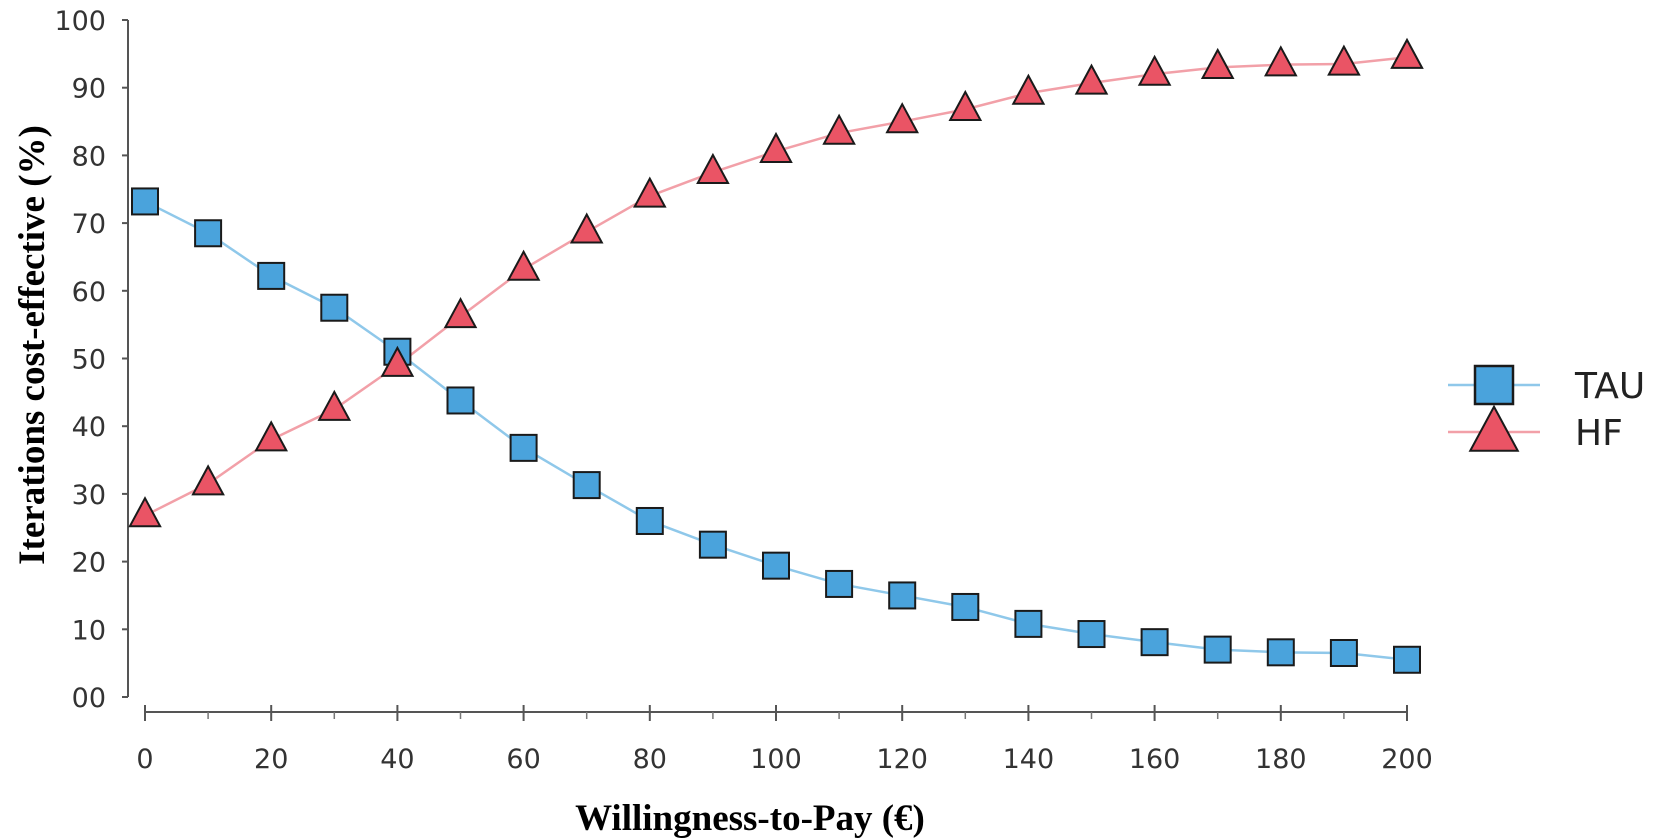 The width and height of the screenshot is (1655, 840). Describe the element at coordinates (1494, 428) in the screenshot. I see `legend-hf-marker` at that location.